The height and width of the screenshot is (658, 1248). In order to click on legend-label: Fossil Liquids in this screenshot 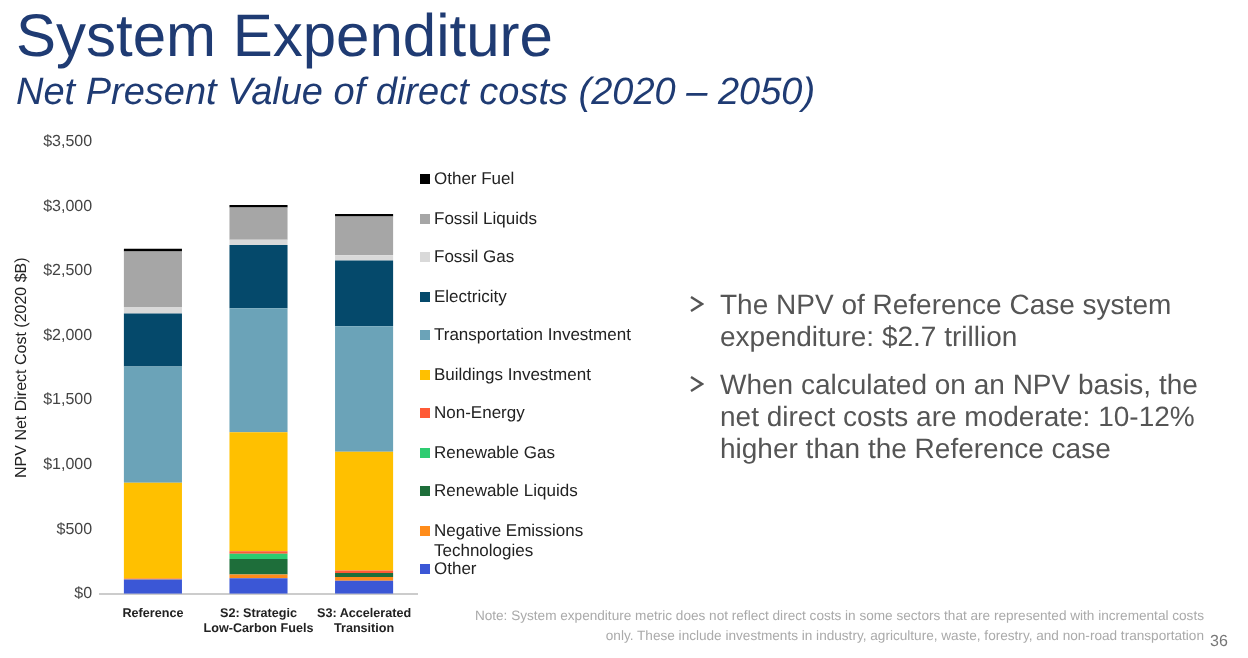, I will do `click(485, 217)`.